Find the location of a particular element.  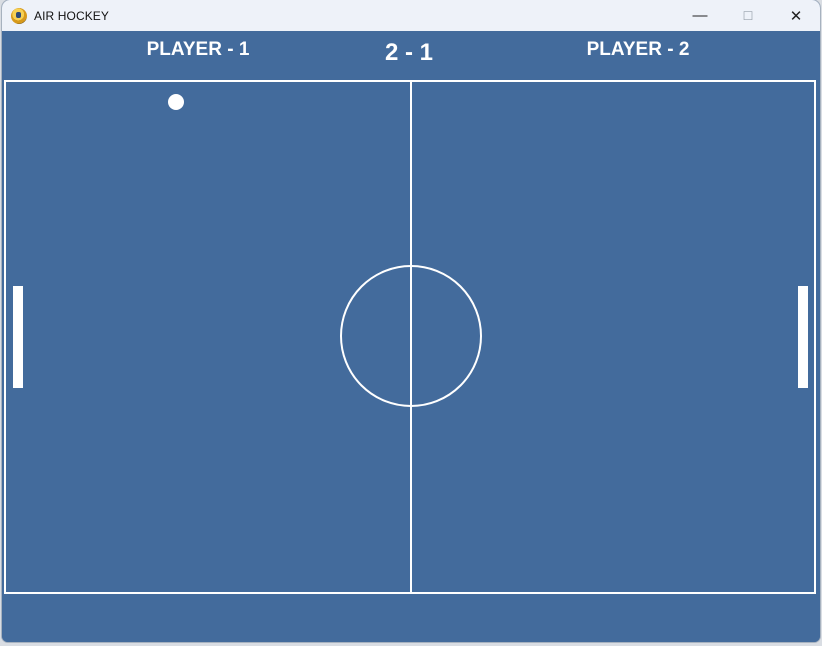

window-title: AIR HOCKEY is located at coordinates (72, 15).